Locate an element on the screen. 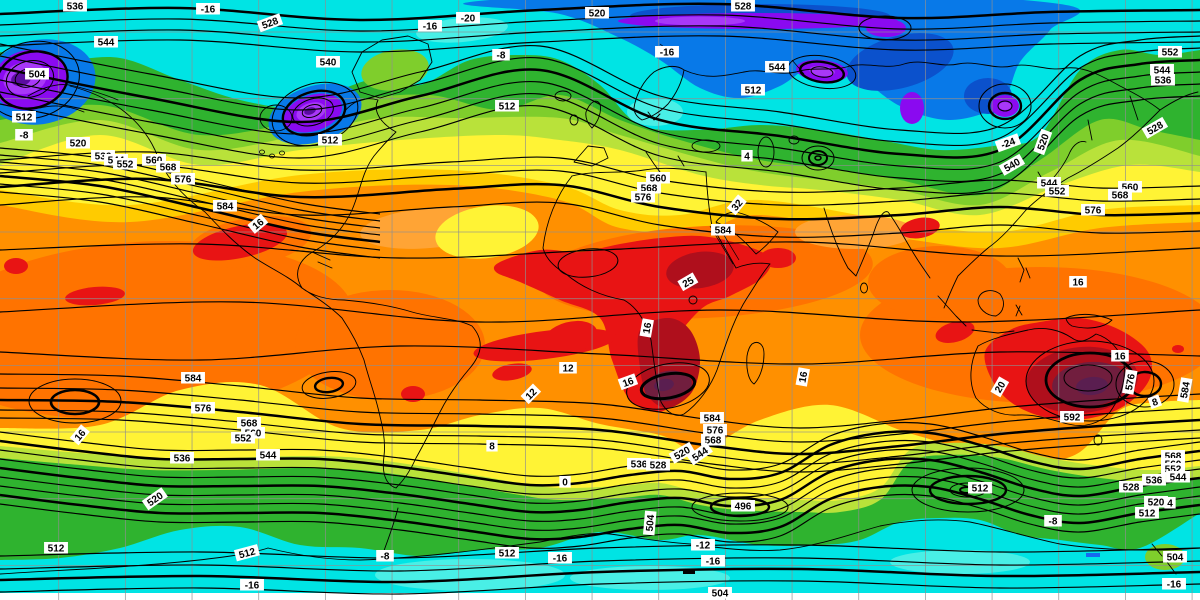 This screenshot has height=600, width=1200. coast-japan is located at coordinates (1088, 142).